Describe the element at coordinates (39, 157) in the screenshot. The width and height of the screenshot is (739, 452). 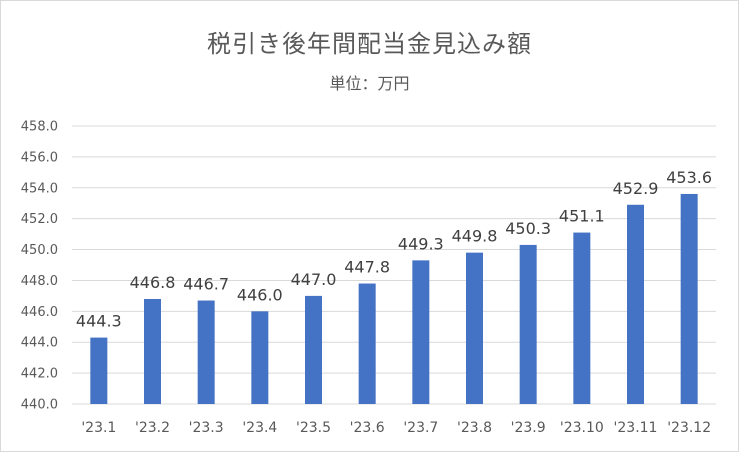
I see `y-tick-label: 456.0` at that location.